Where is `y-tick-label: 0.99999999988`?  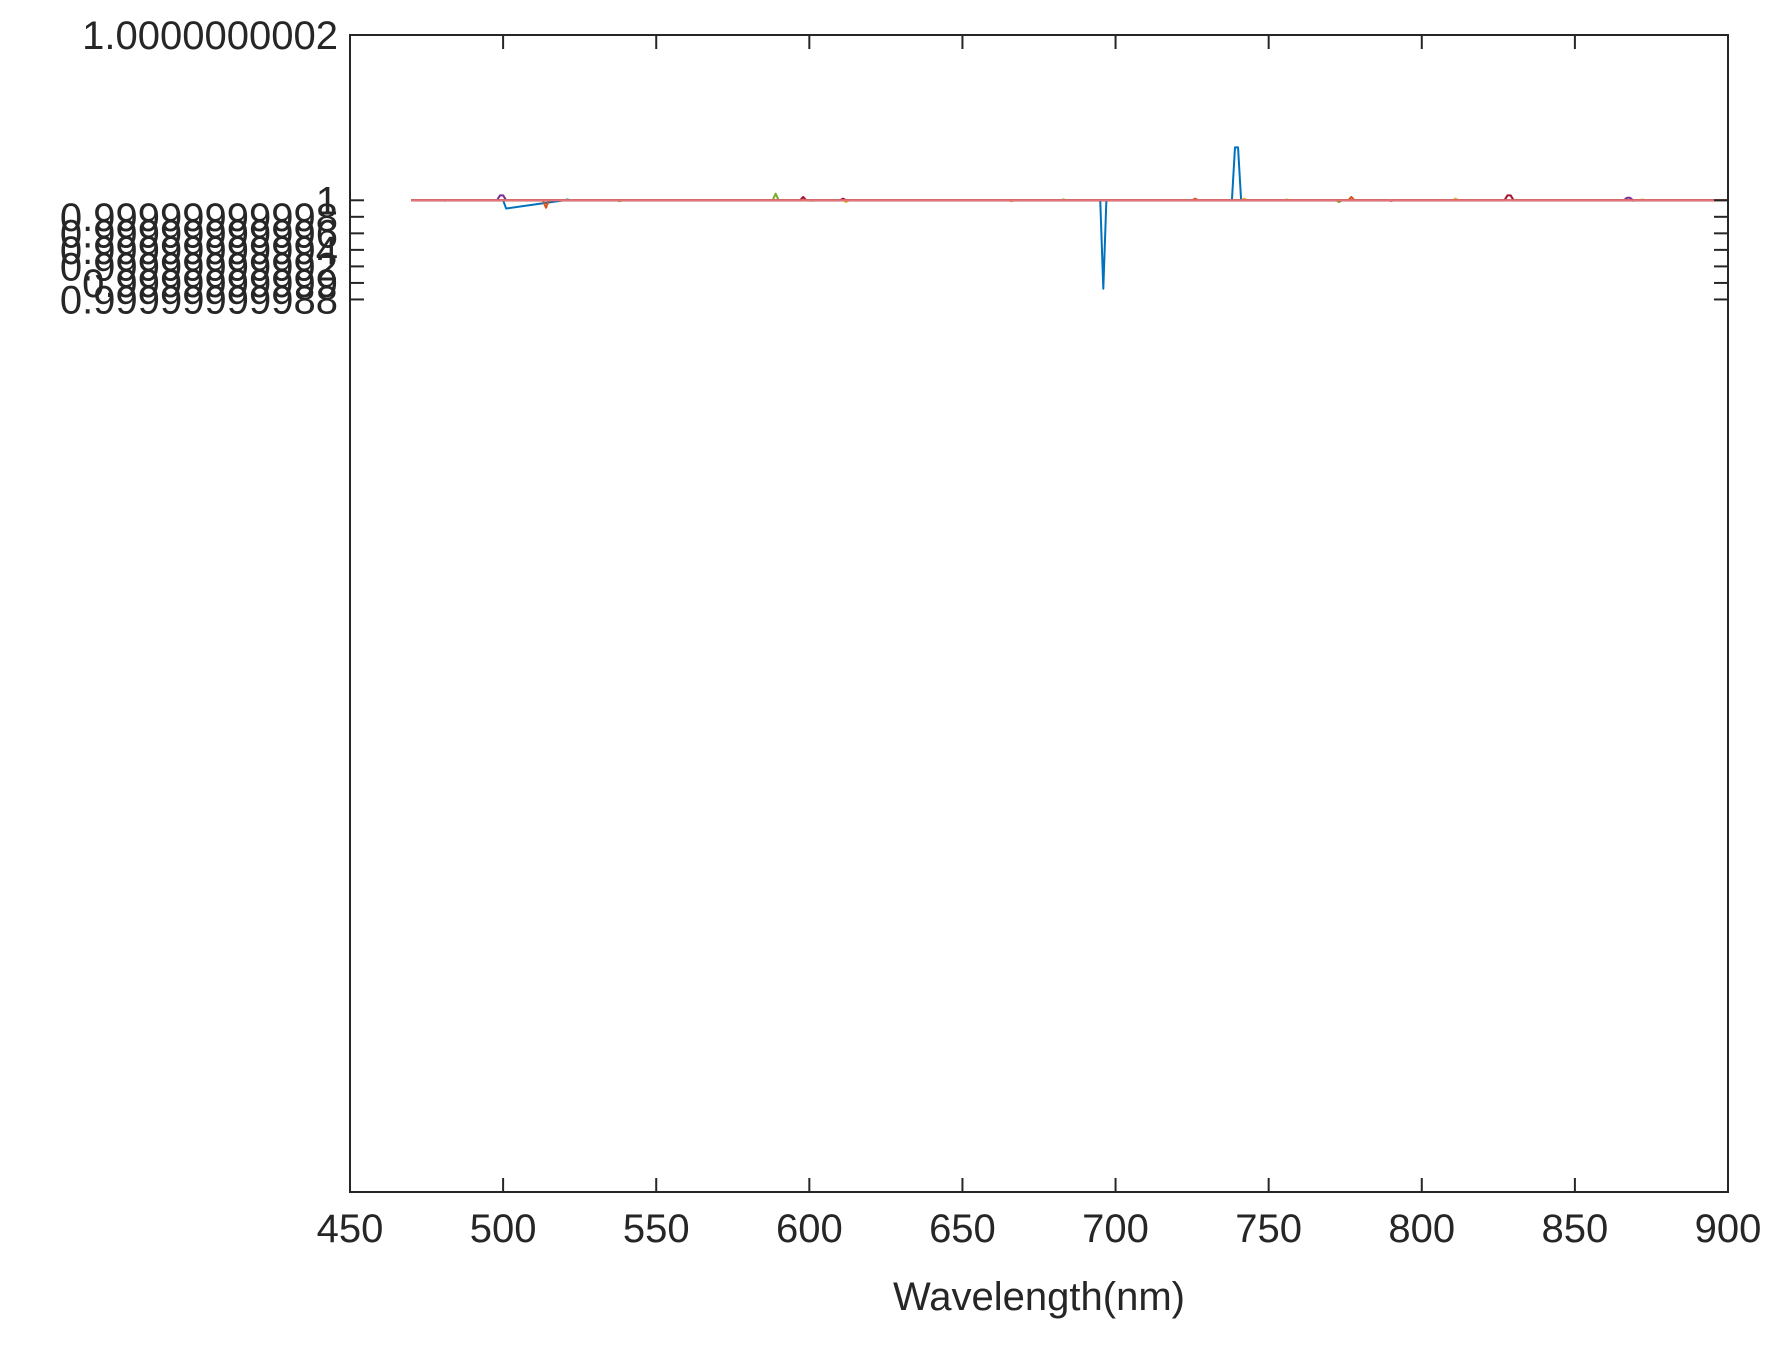 y-tick-label: 0.99999999988 is located at coordinates (199, 300).